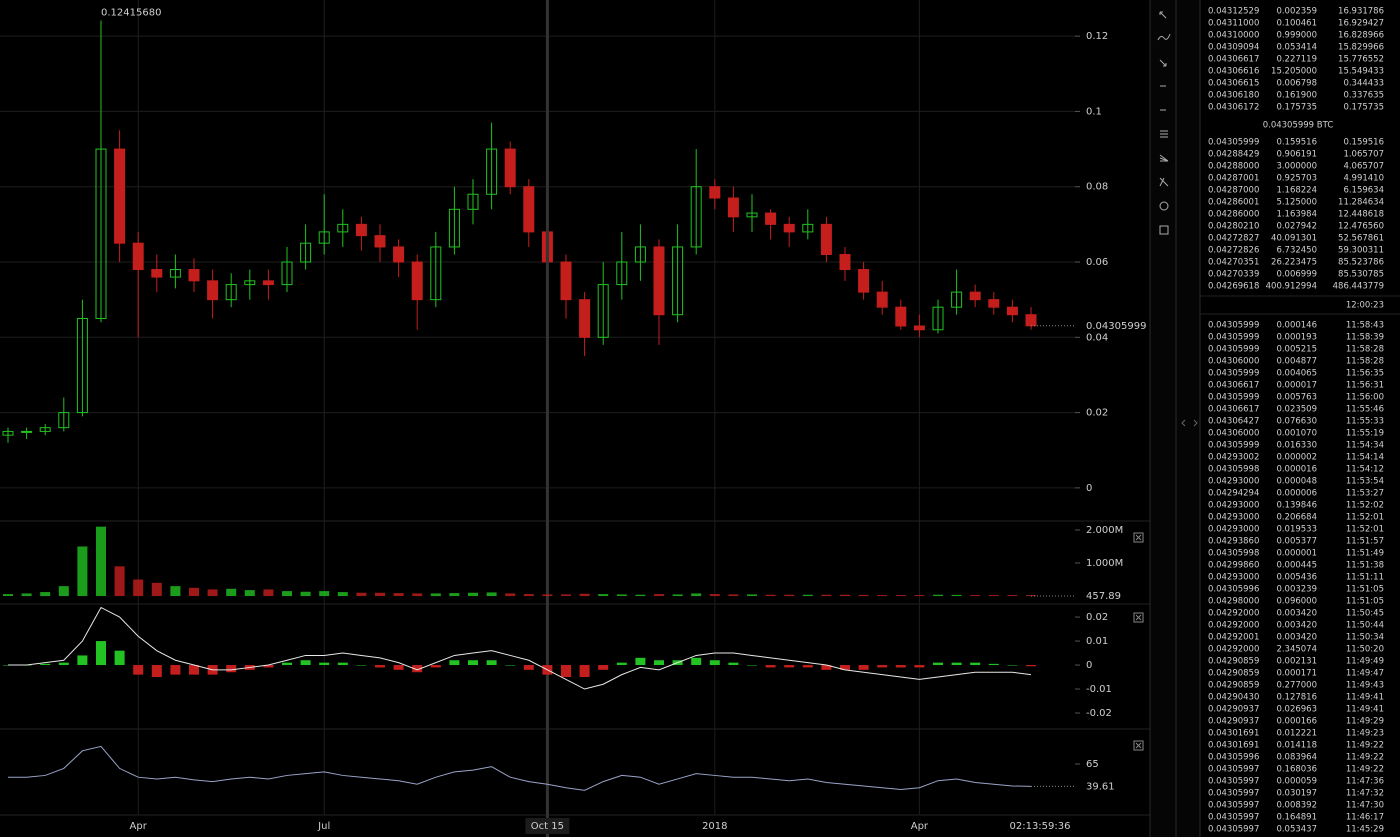  What do you see at coordinates (1296, 794) in the screenshot?
I see `amount: 0.030197` at bounding box center [1296, 794].